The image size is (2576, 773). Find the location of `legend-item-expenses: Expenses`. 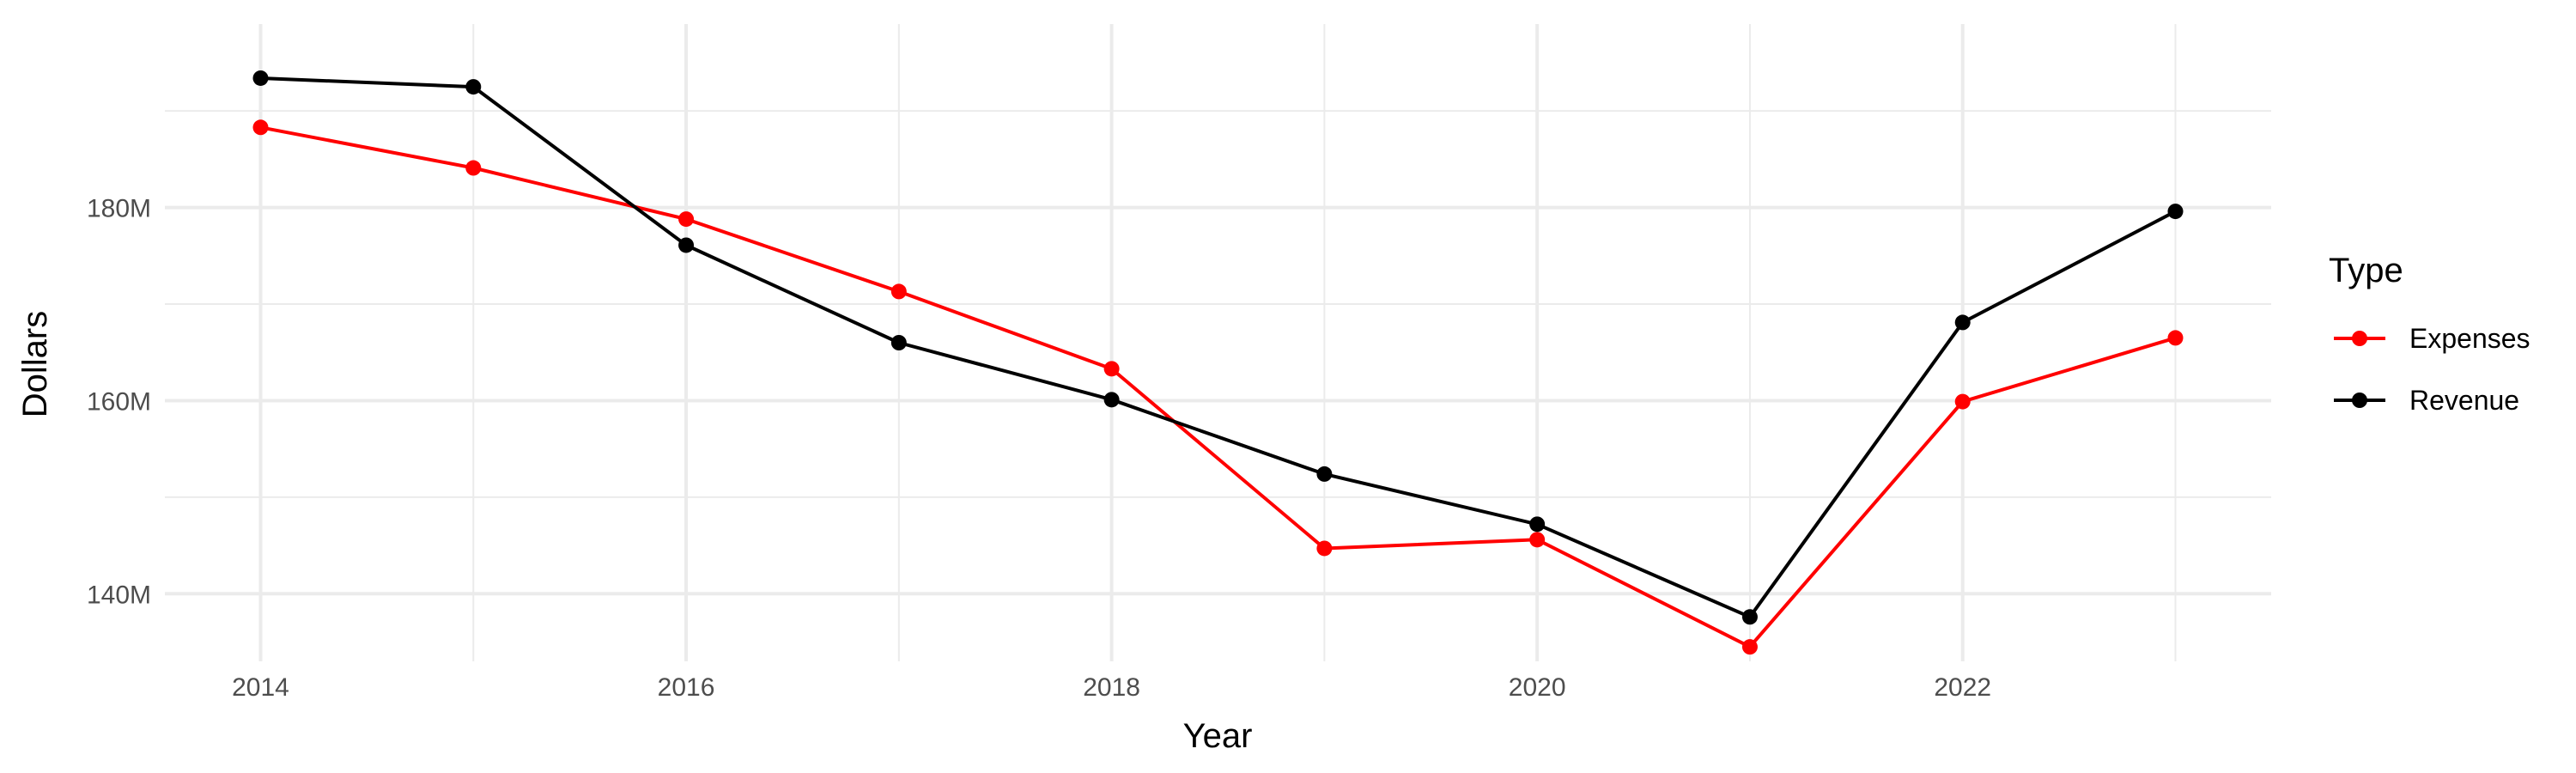

legend-item-expenses: Expenses is located at coordinates (2432, 338).